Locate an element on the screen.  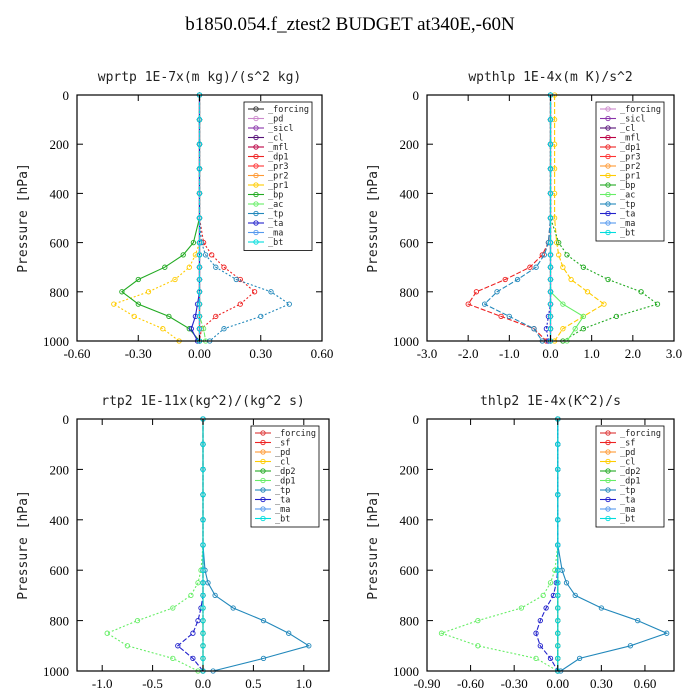
panel-title: thlp2 1E-4x(K^2)/s is located at coordinates (550, 401).